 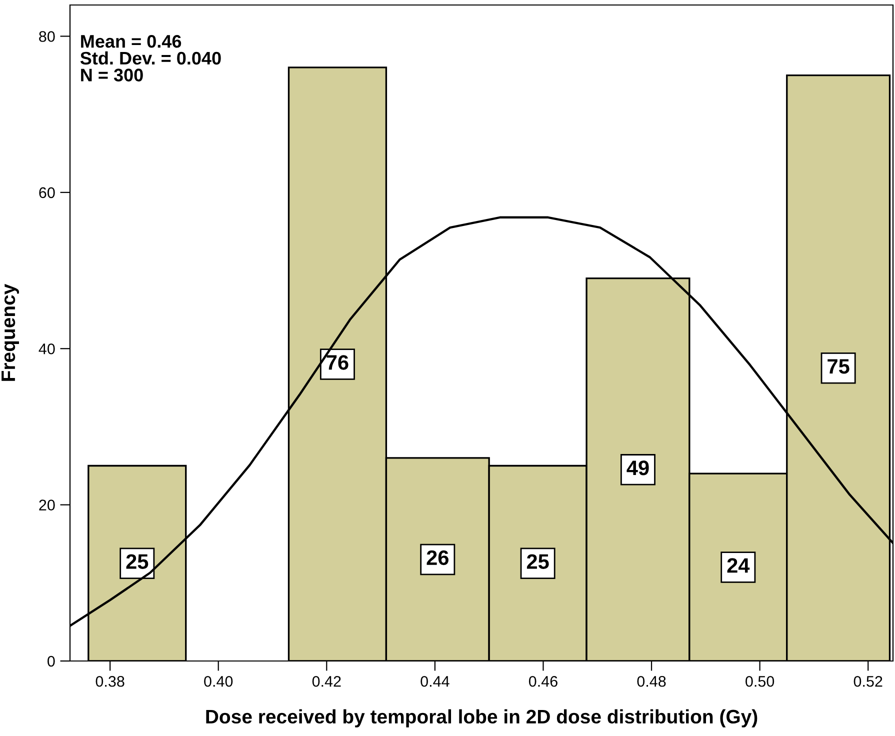 I want to click on data-label: 49, so click(x=637, y=468).